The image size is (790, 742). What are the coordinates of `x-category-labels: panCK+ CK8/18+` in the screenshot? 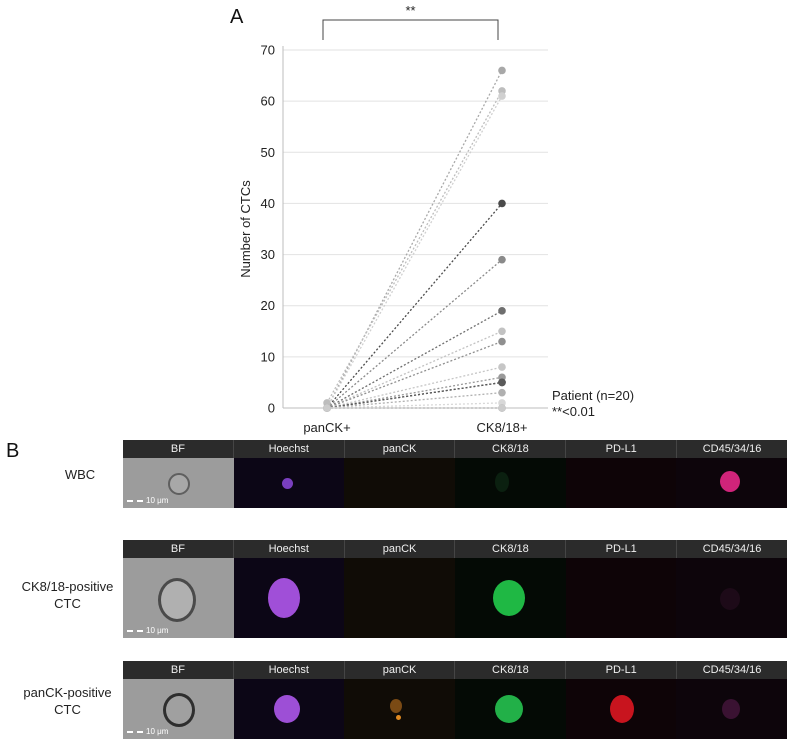 It's located at (415, 427).